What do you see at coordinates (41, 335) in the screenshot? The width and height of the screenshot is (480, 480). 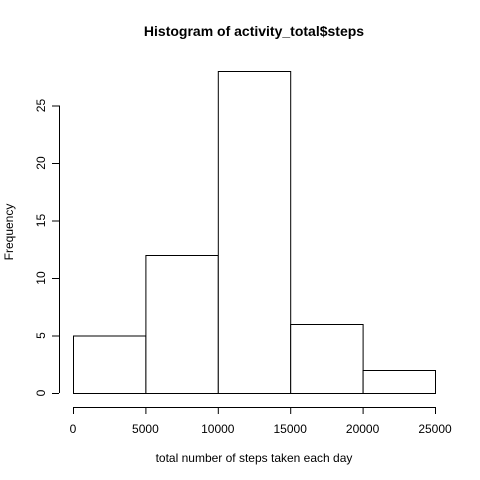 I see `y-tick-label-1: 5` at bounding box center [41, 335].